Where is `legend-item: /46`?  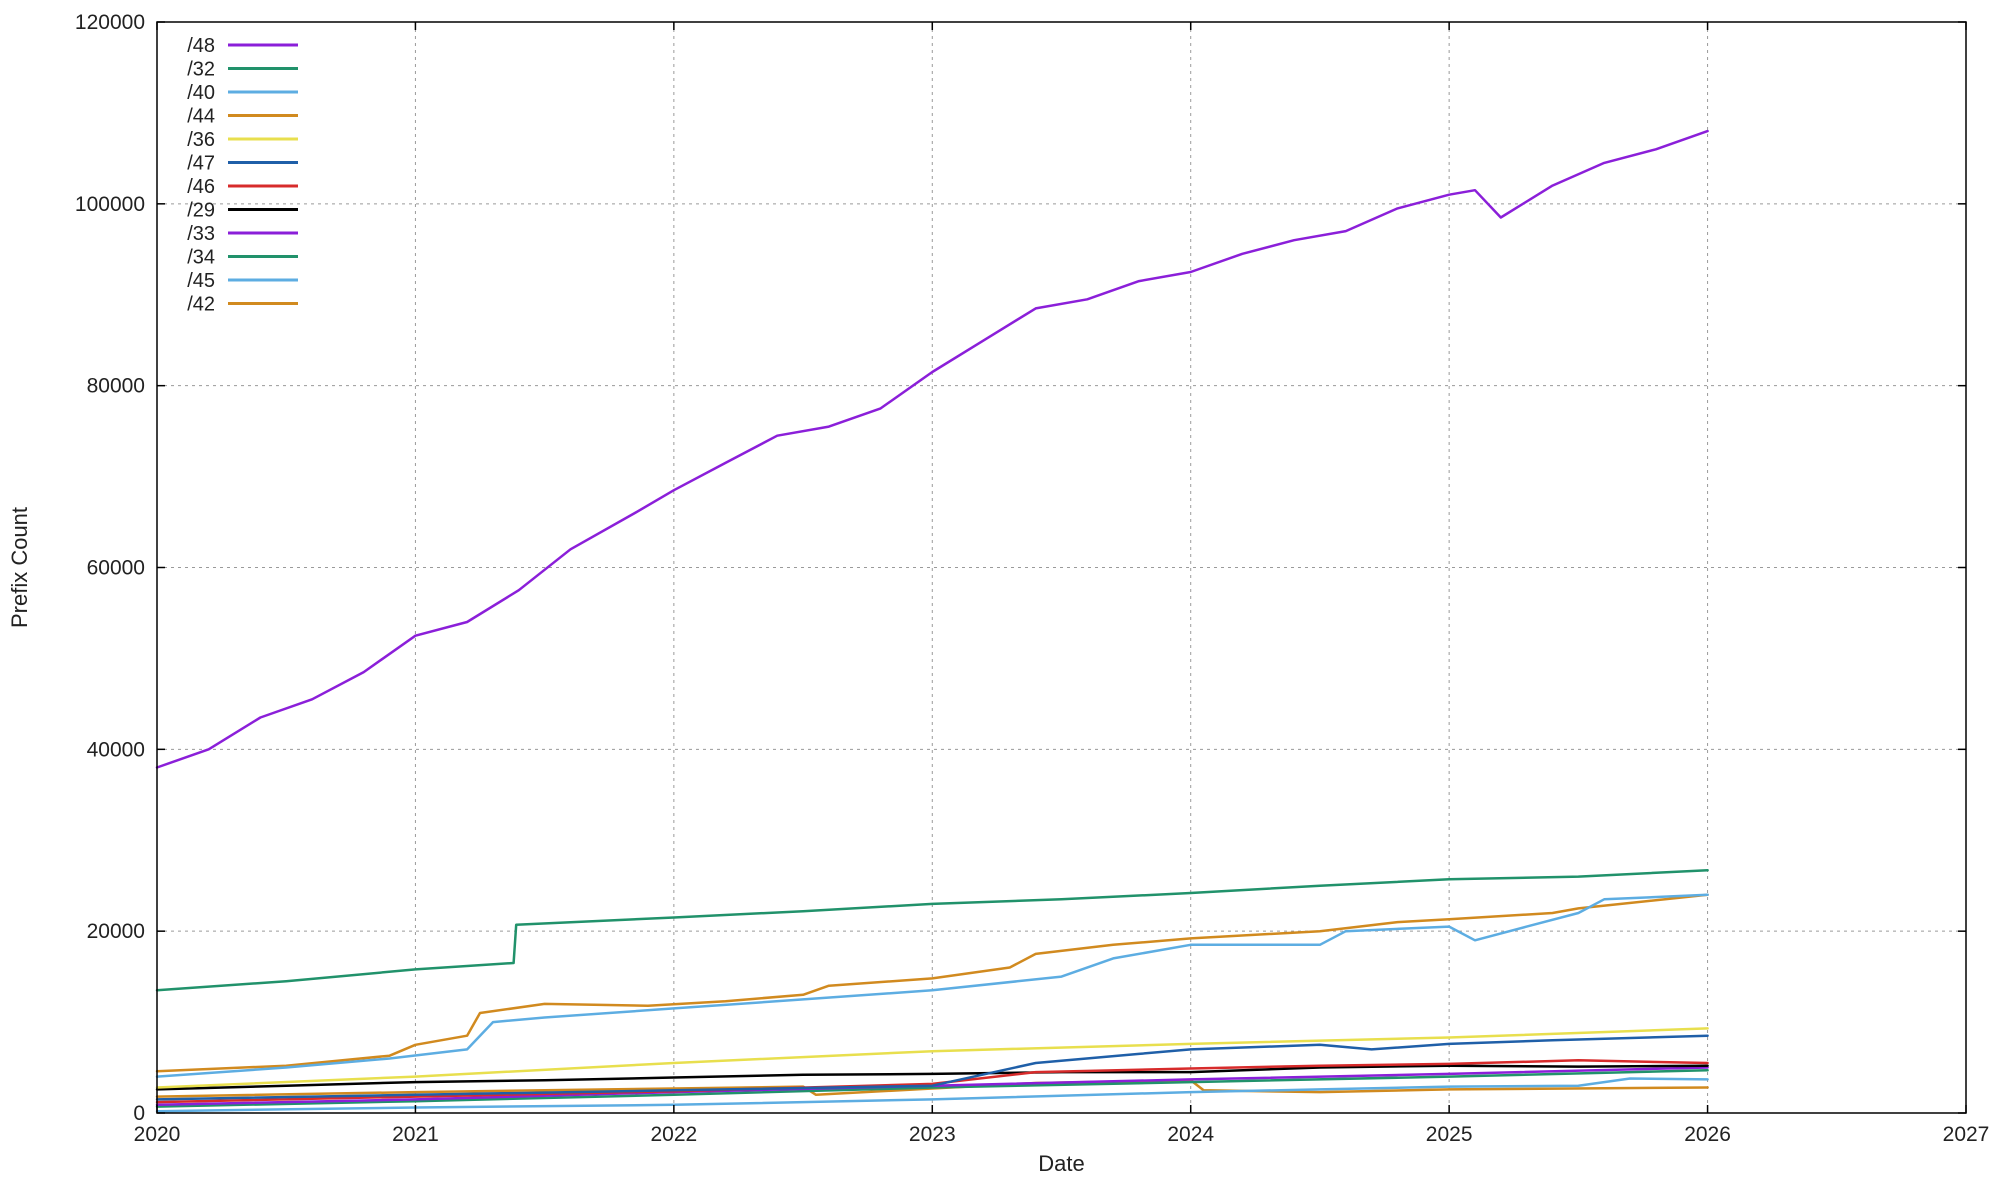
legend-item: /46 is located at coordinates (242, 187).